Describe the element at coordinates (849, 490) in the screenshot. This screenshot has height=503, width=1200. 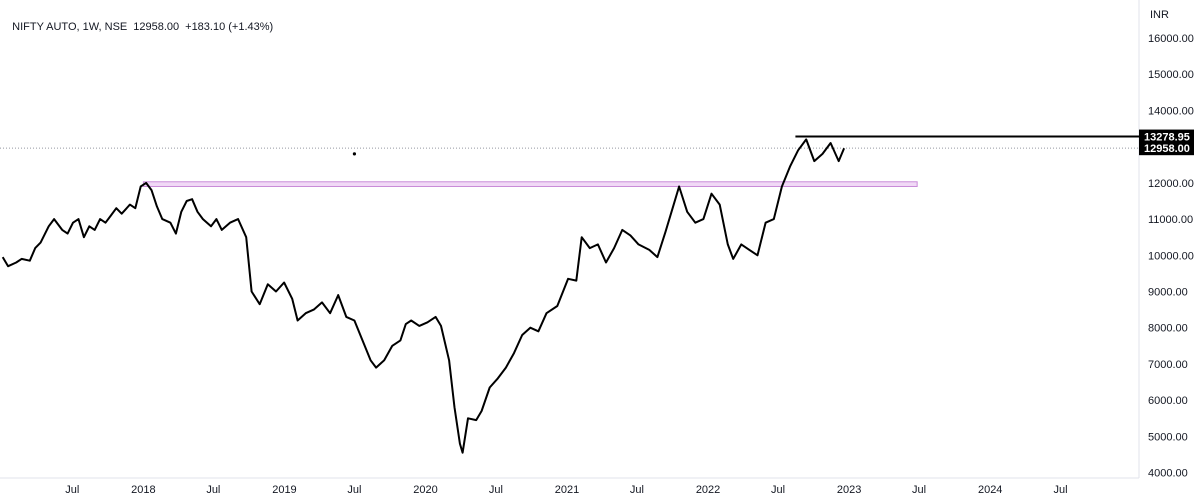
I see `x-tick-label: 2023` at that location.